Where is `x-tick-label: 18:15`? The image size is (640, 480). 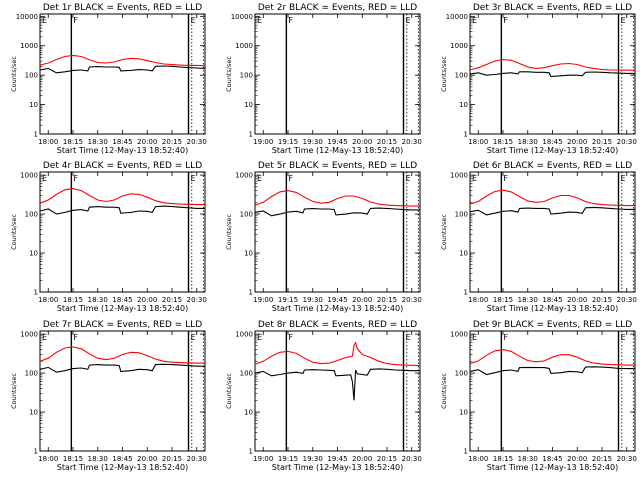 x-tick-label: 18:15 is located at coordinates (73, 459).